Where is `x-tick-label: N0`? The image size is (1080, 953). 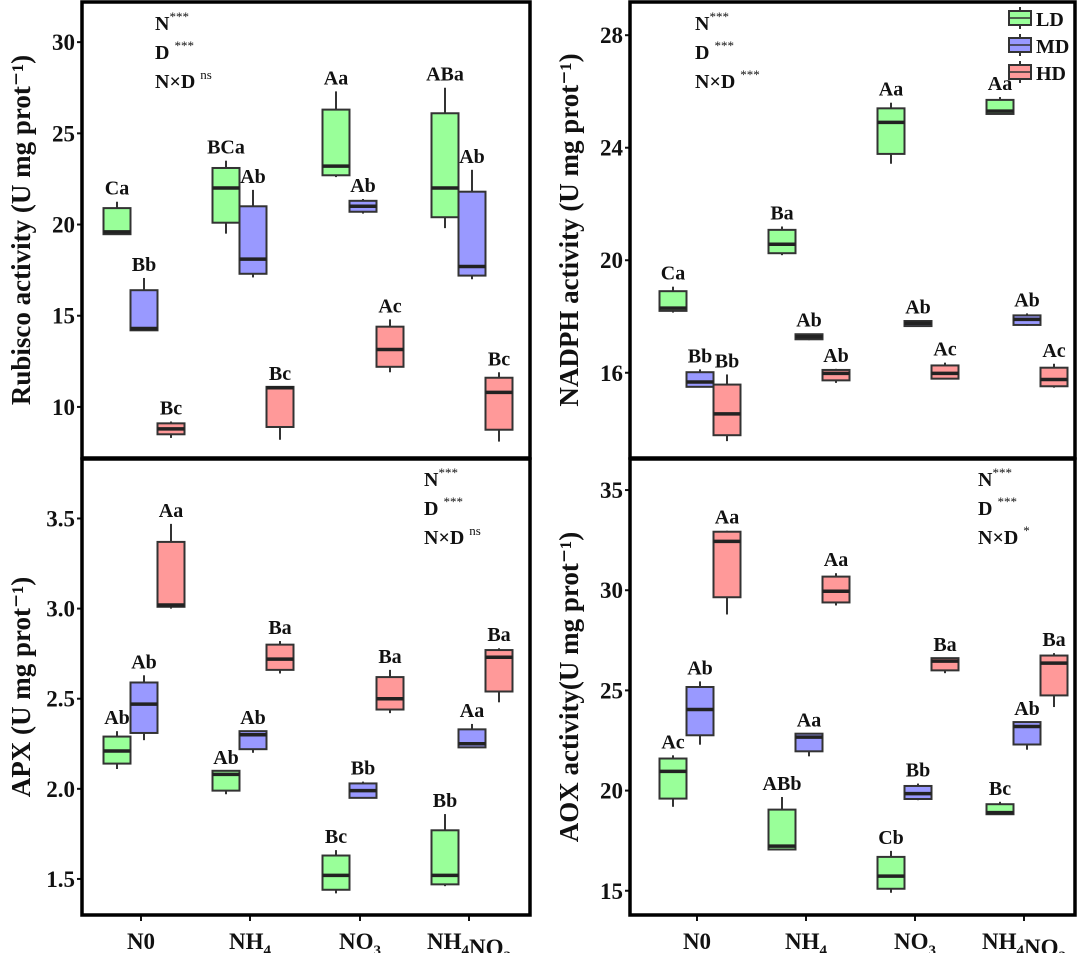 x-tick-label: N0 is located at coordinates (141, 941).